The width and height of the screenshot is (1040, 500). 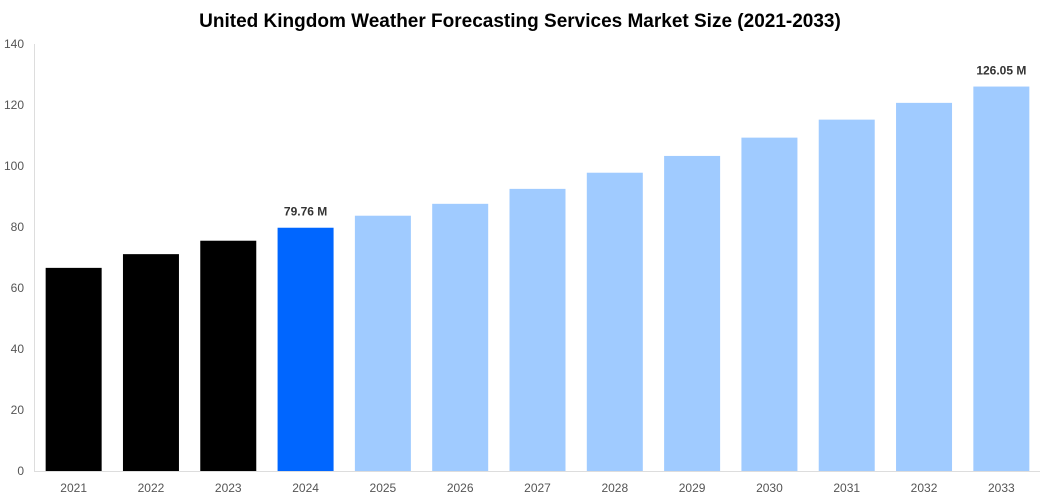 What do you see at coordinates (18, 410) in the screenshot?
I see `y-tick-label: 20` at bounding box center [18, 410].